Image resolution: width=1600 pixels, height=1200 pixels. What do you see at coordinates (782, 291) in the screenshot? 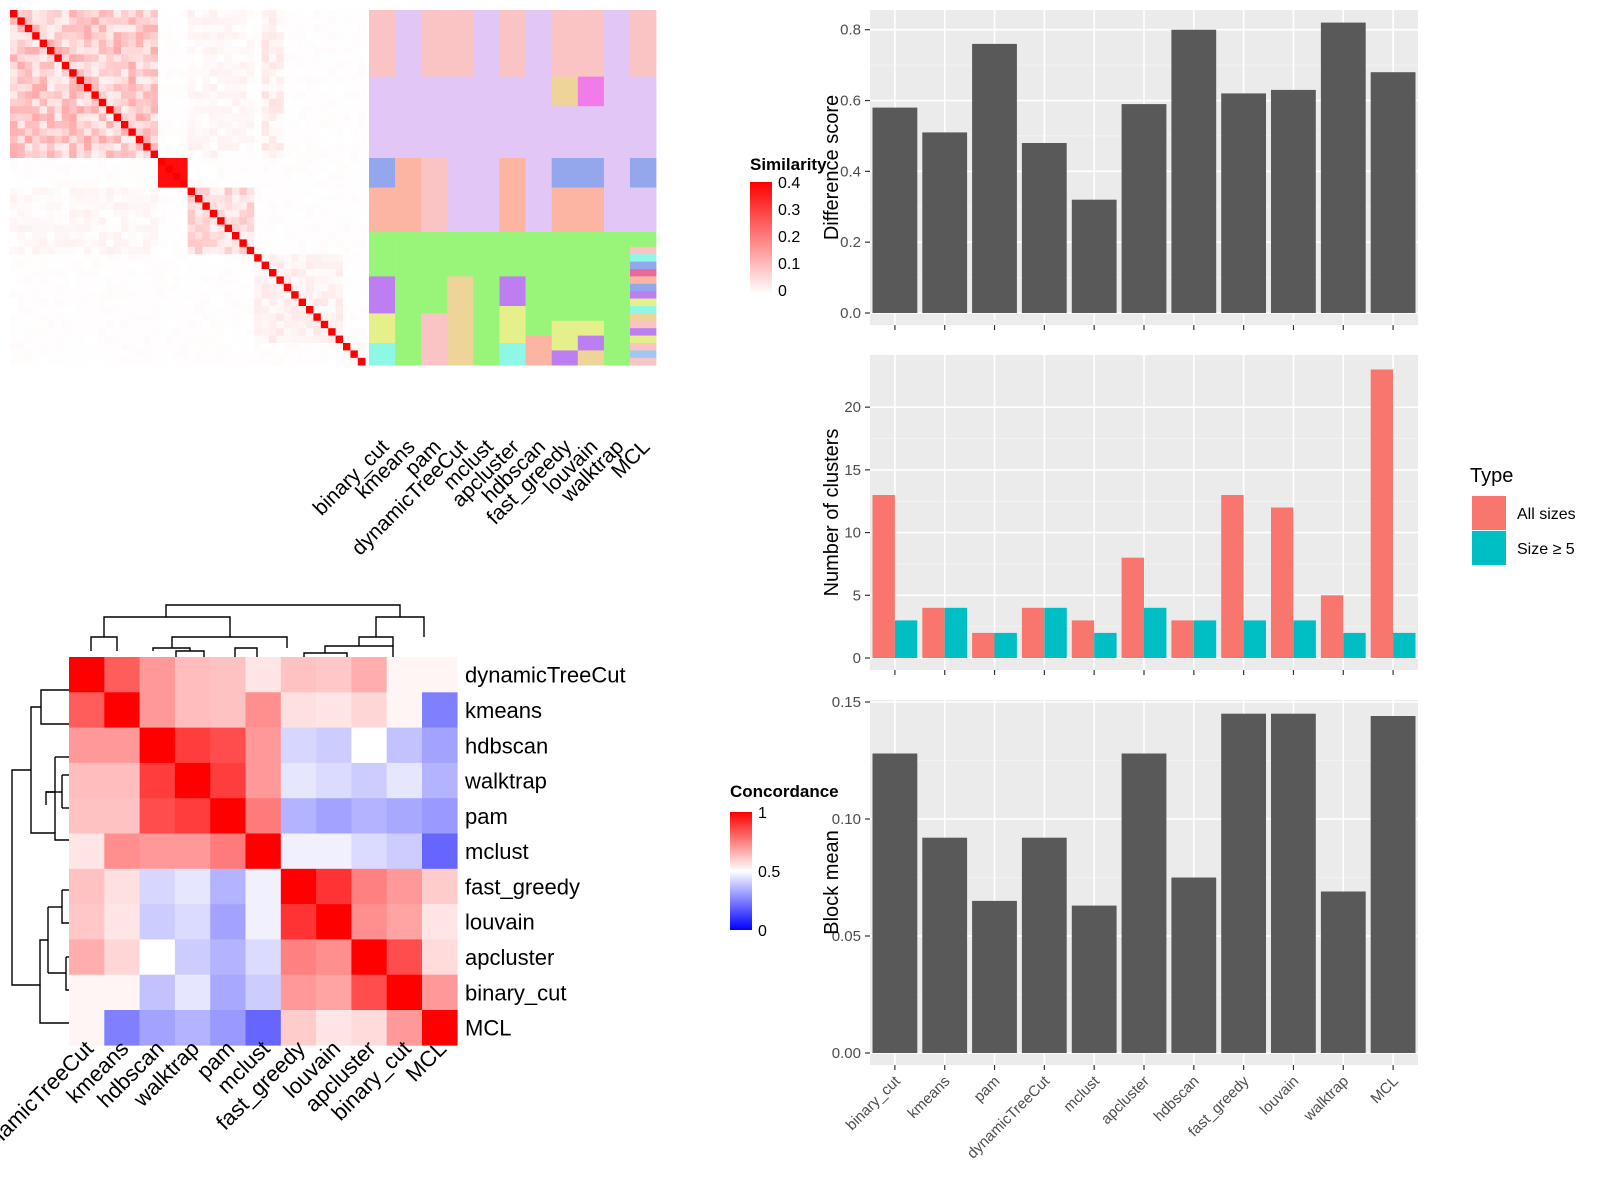
I see `similarity-legend-tick: 0` at bounding box center [782, 291].